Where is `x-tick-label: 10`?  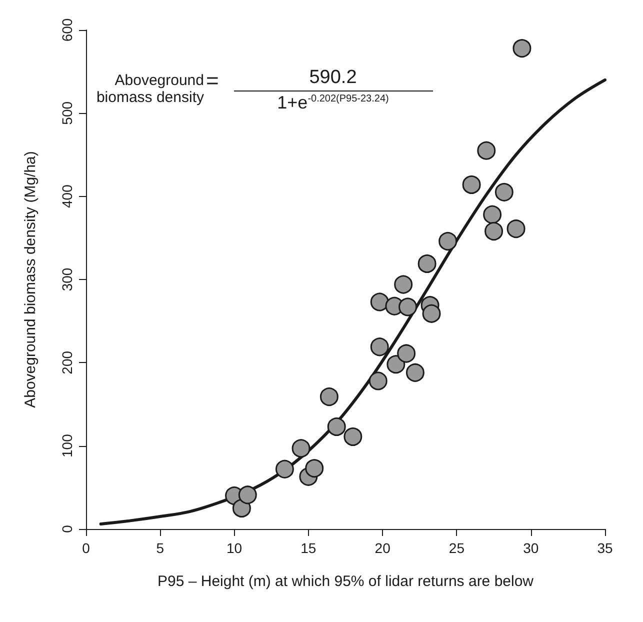
x-tick-label: 10 is located at coordinates (234, 548).